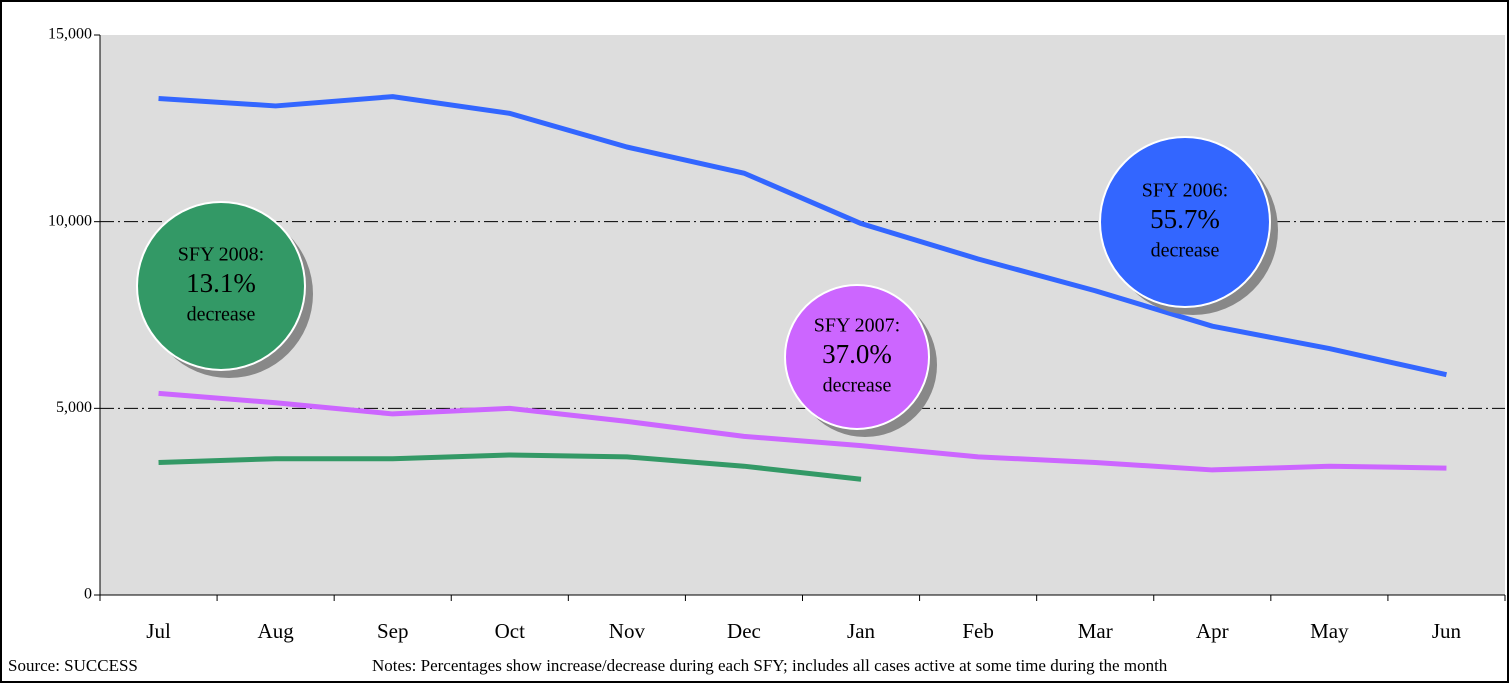 Image resolution: width=1509 pixels, height=683 pixels. Describe the element at coordinates (73, 665) in the screenshot. I see `source: Source: SUCCESS` at that location.